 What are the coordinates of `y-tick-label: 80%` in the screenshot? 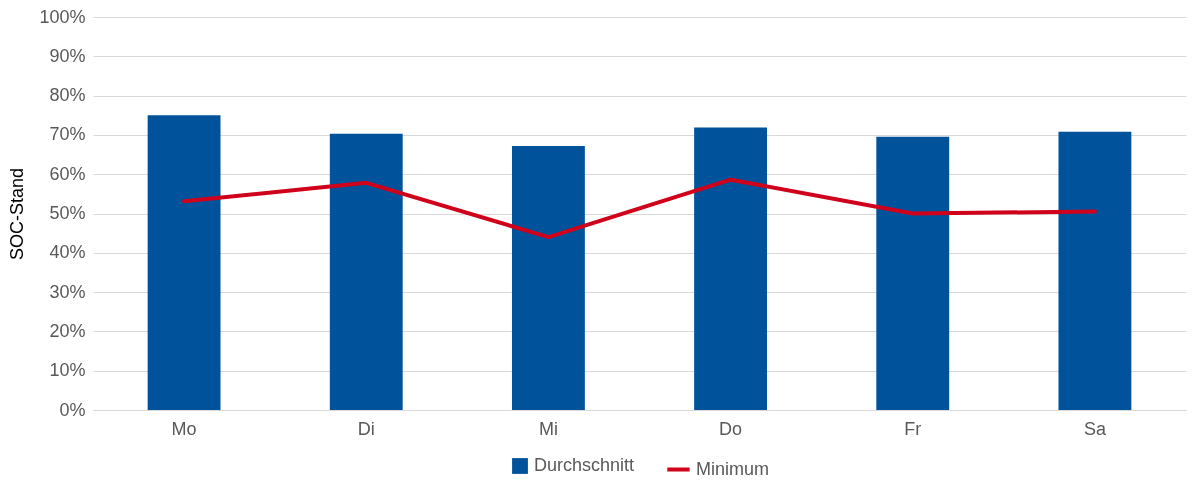 It's located at (67, 95).